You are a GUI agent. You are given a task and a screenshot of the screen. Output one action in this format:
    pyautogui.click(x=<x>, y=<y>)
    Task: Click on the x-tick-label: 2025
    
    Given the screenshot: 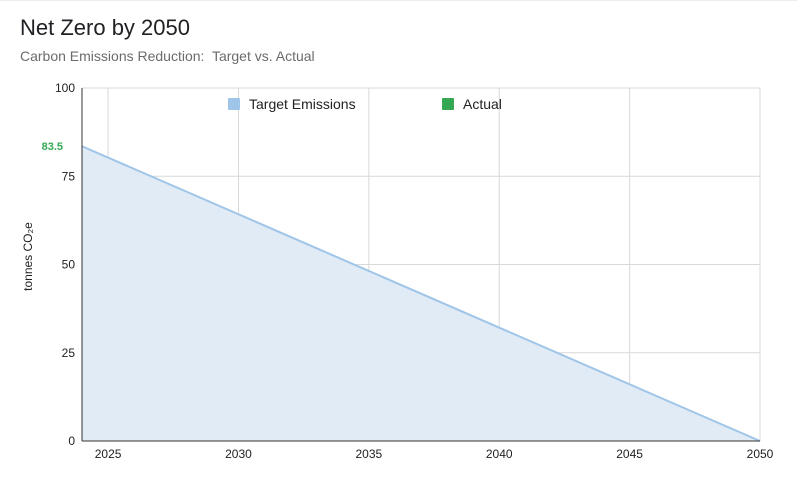 What is the action you would take?
    pyautogui.click(x=108, y=454)
    